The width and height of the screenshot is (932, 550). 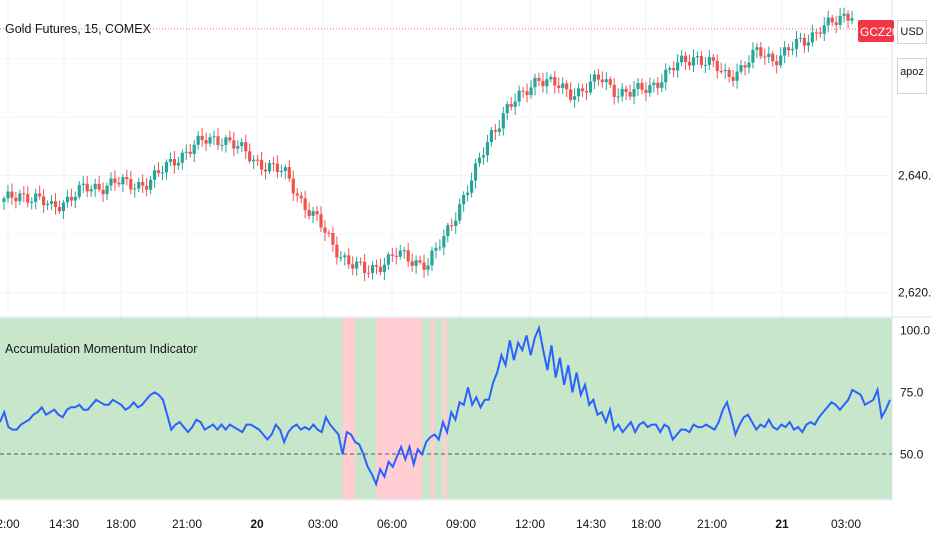 What do you see at coordinates (432, 408) in the screenshot?
I see `red-zone` at bounding box center [432, 408].